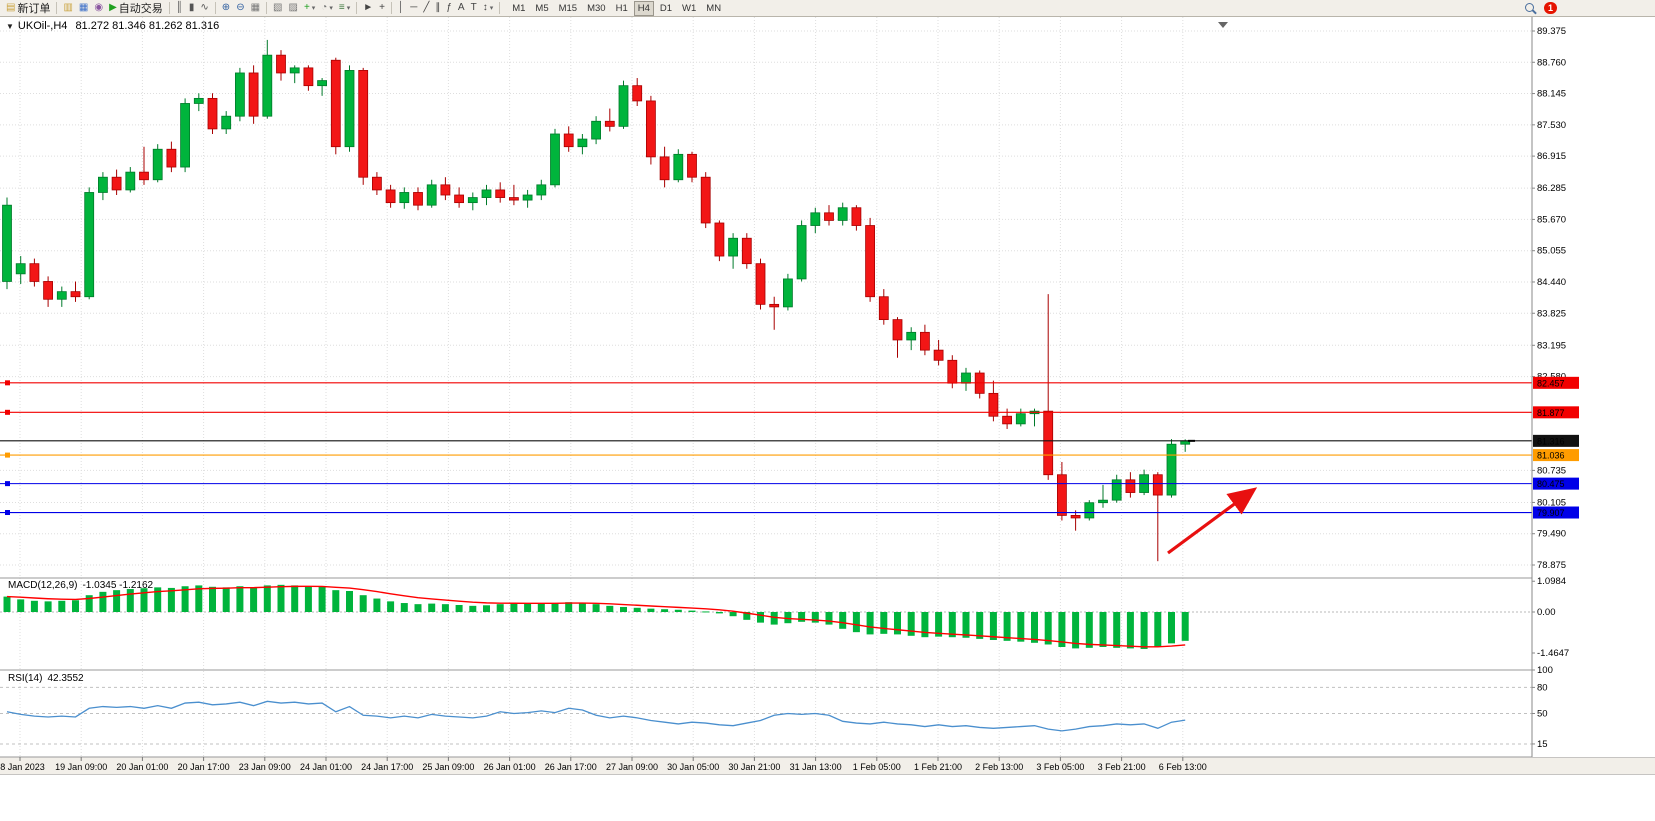 Image resolution: width=1655 pixels, height=821 pixels. I want to click on line-price-badge, so click(1556, 382).